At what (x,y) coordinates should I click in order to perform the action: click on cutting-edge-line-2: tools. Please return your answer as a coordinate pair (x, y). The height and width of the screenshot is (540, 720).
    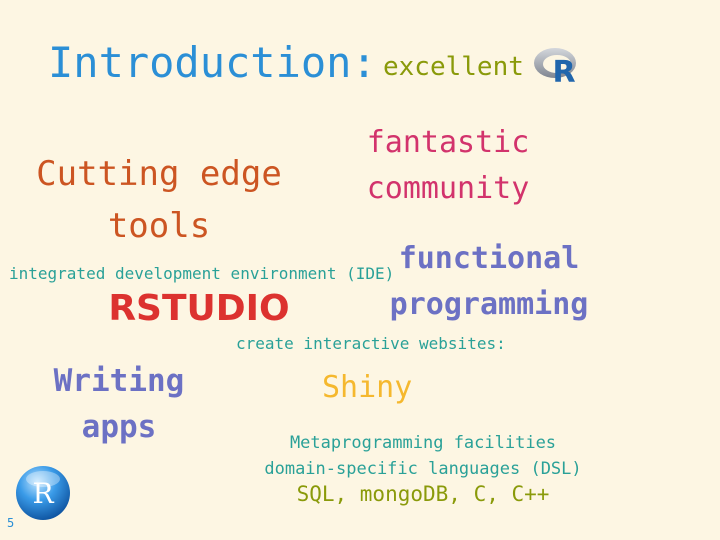
    Looking at the image, I should click on (159, 226).